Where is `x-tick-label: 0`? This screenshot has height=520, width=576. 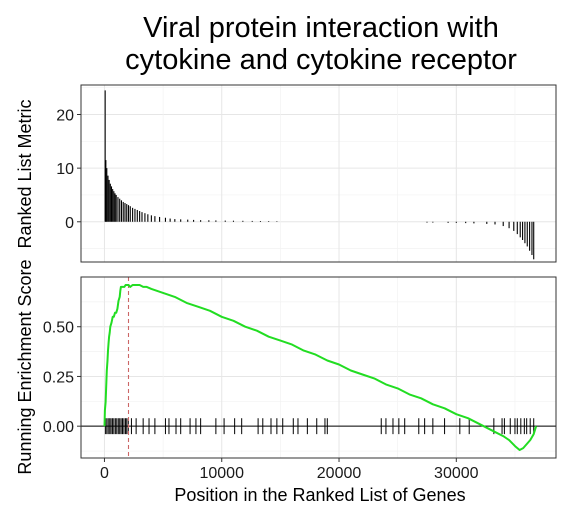
x-tick-label: 0 is located at coordinates (104, 473).